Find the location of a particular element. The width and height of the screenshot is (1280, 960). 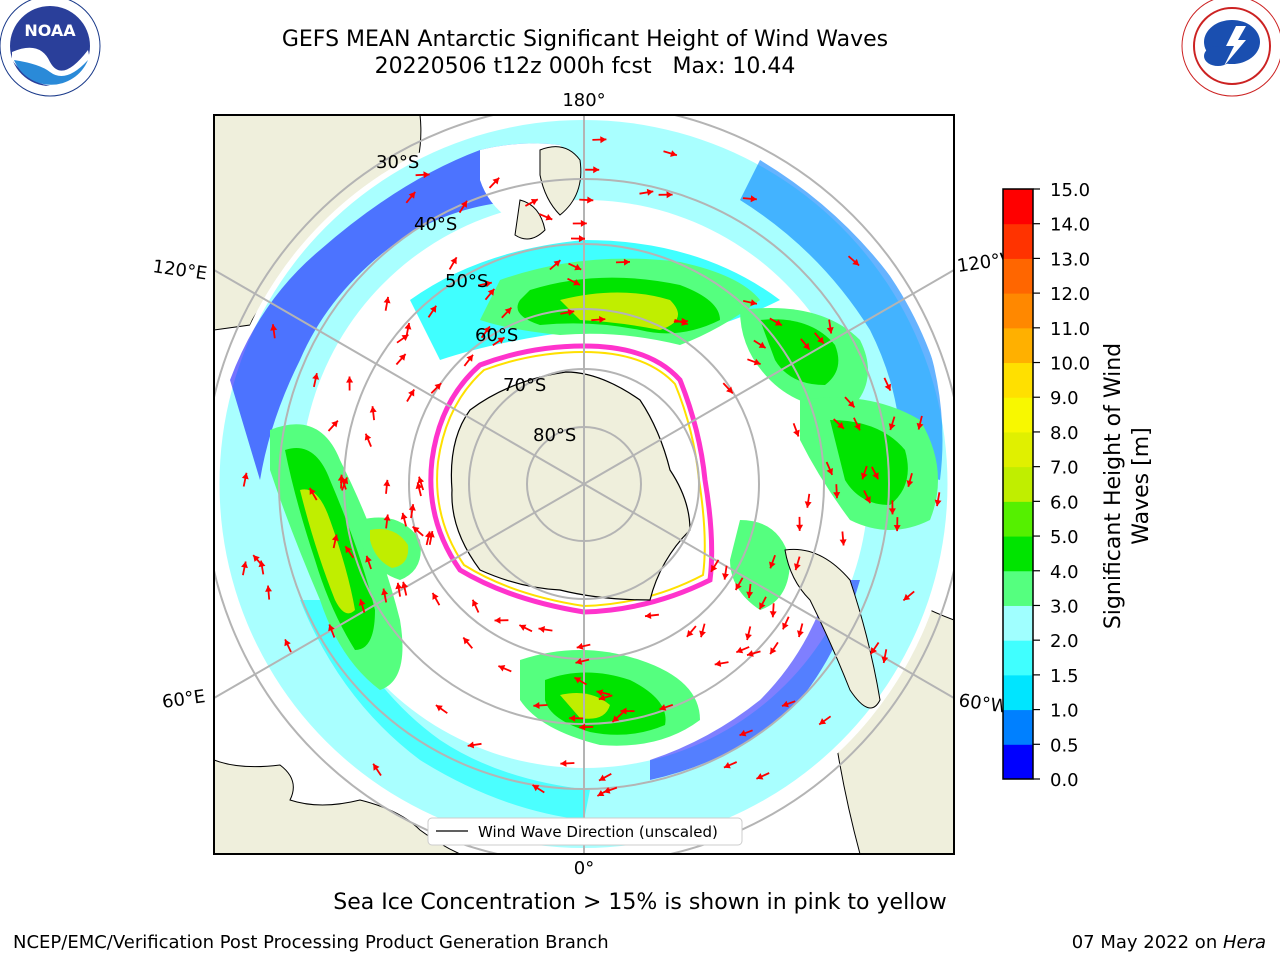

colorbar-tick-label: 13.0 is located at coordinates (1070, 259).